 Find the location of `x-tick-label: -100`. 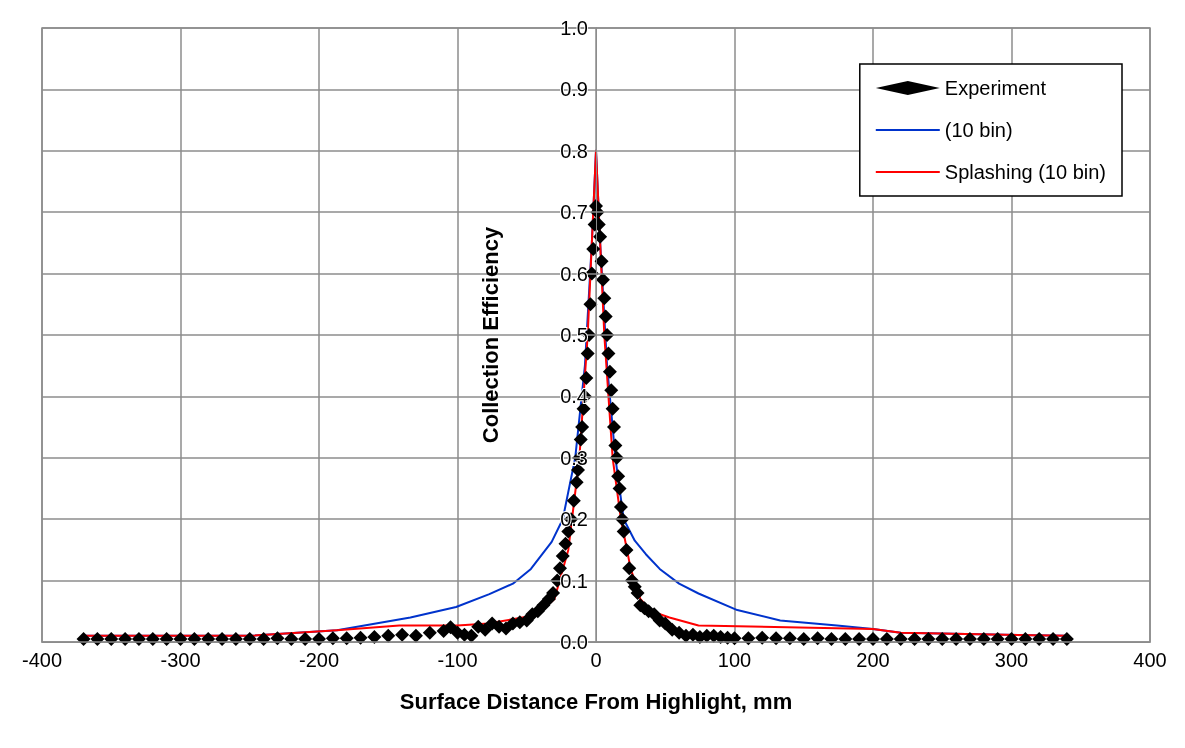

x-tick-label: -100 is located at coordinates (457, 660).